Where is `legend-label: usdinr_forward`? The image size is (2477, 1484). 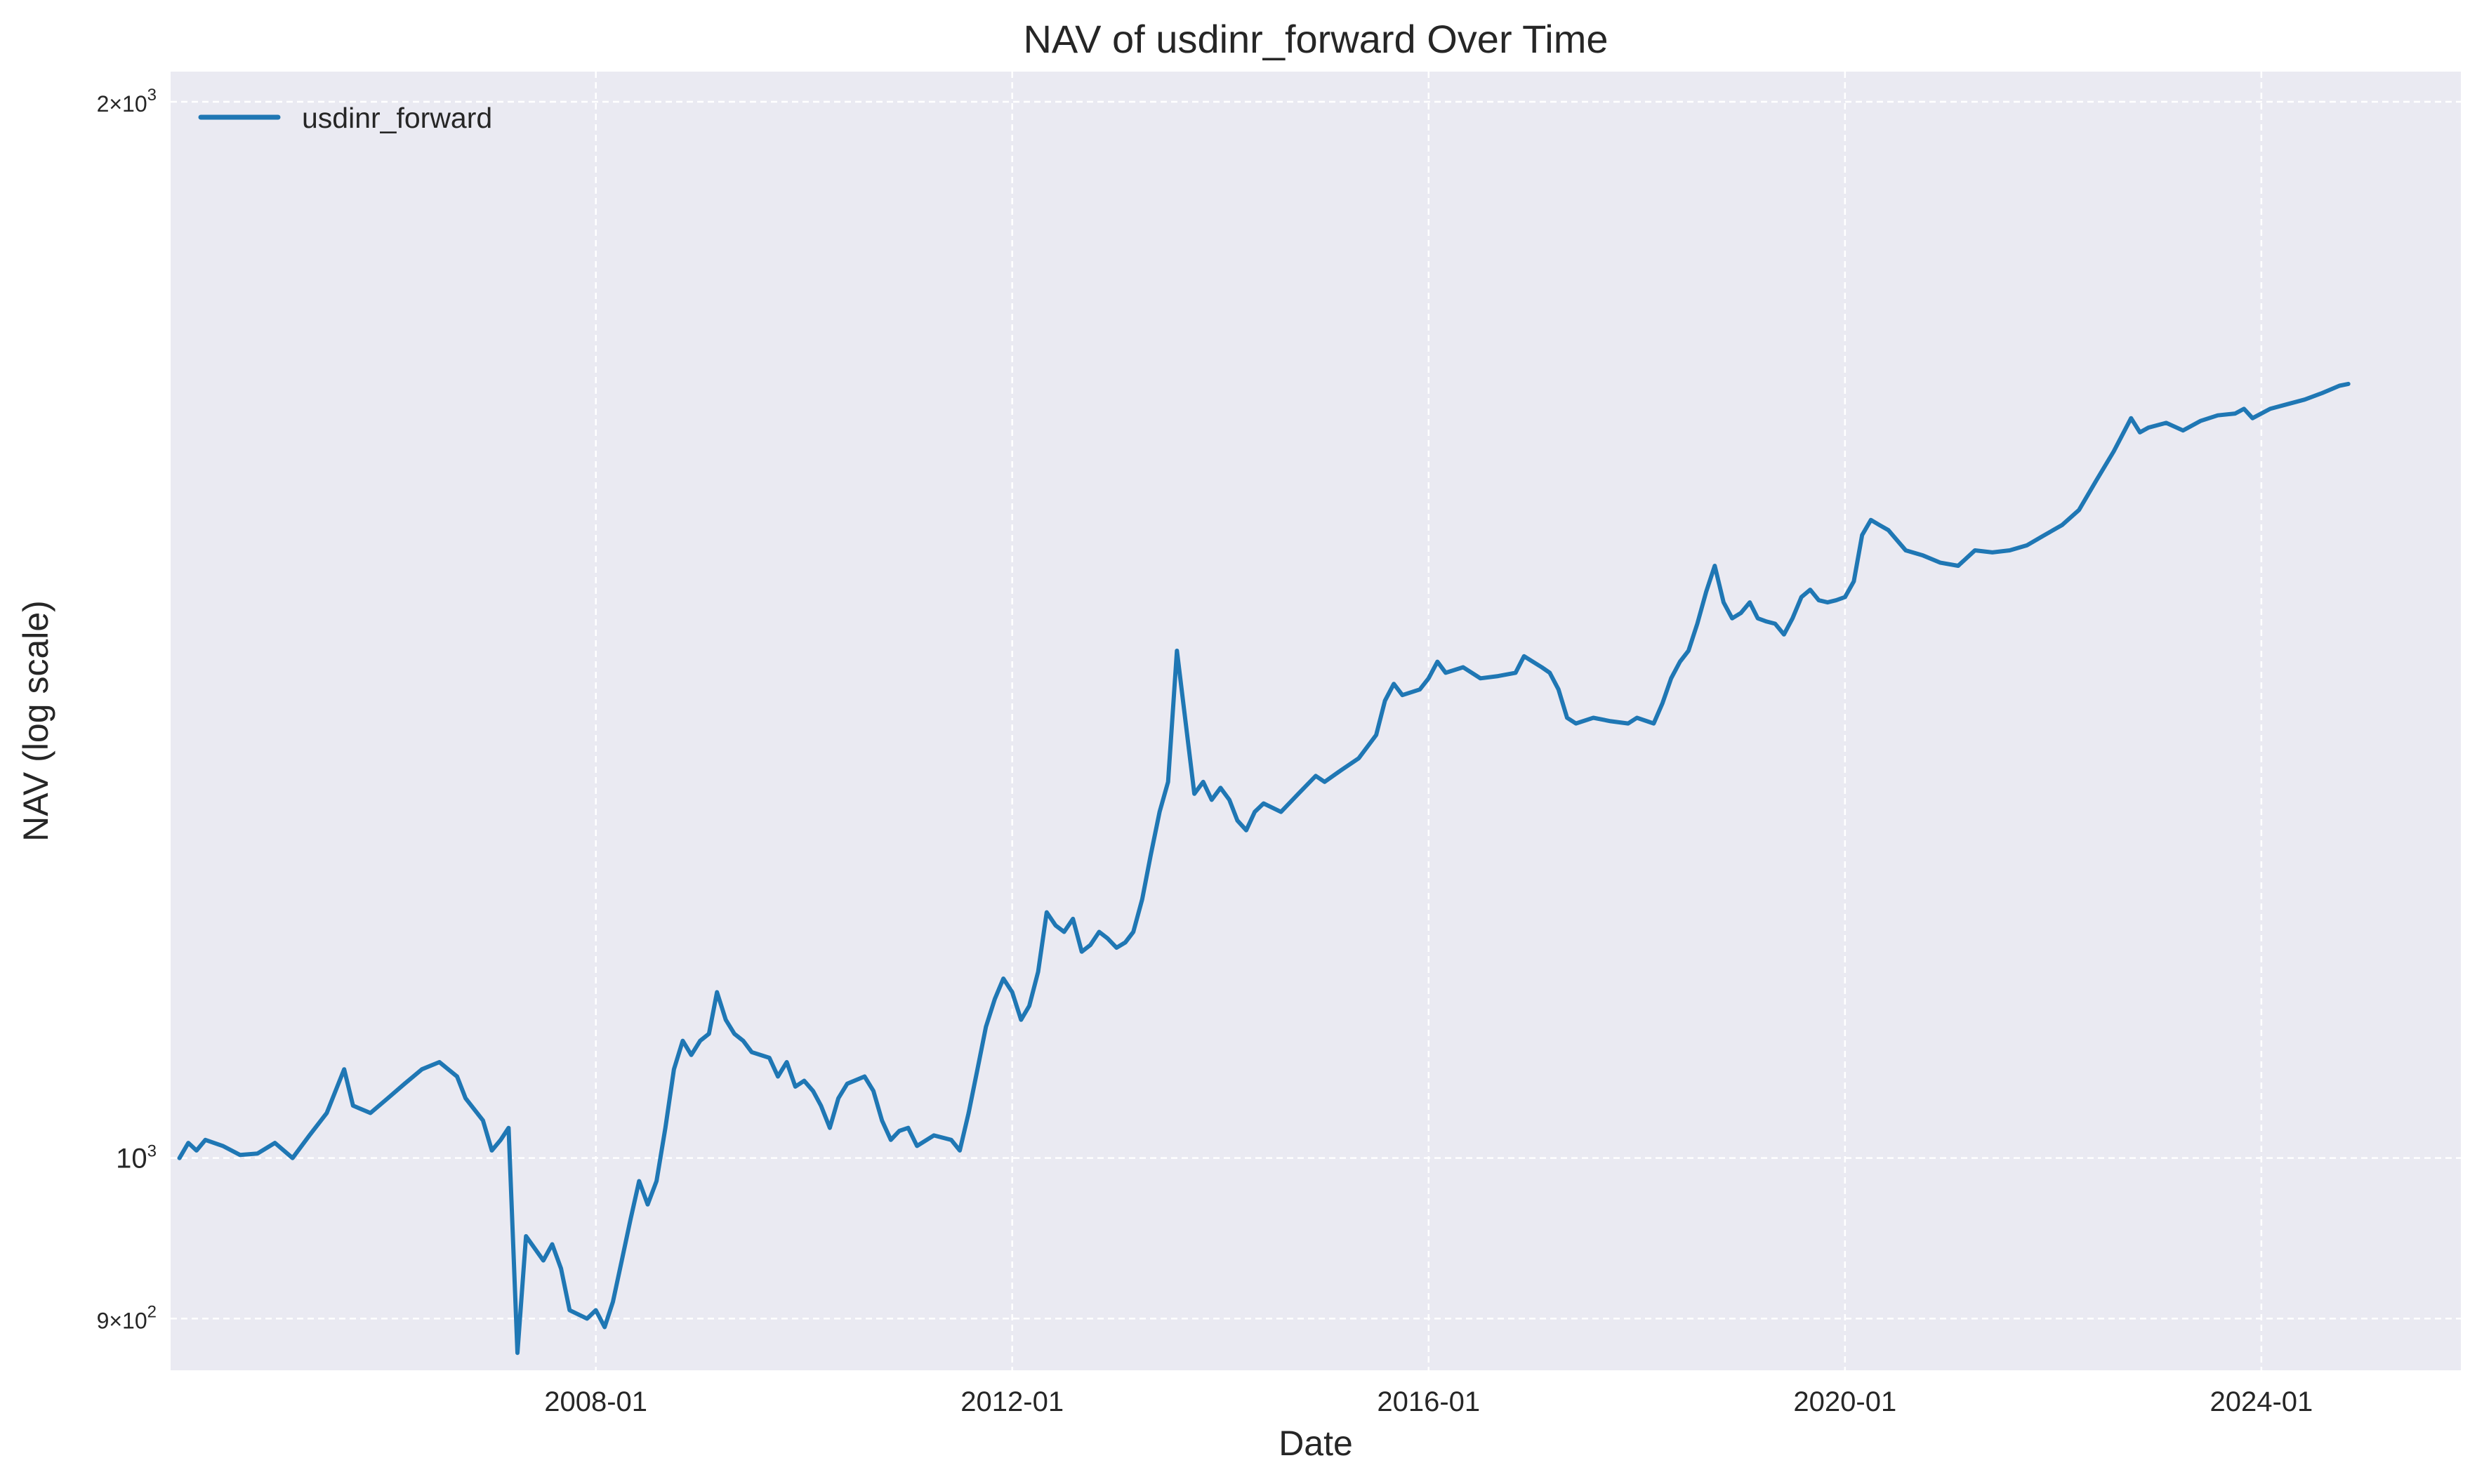 legend-label: usdinr_forward is located at coordinates (397, 118).